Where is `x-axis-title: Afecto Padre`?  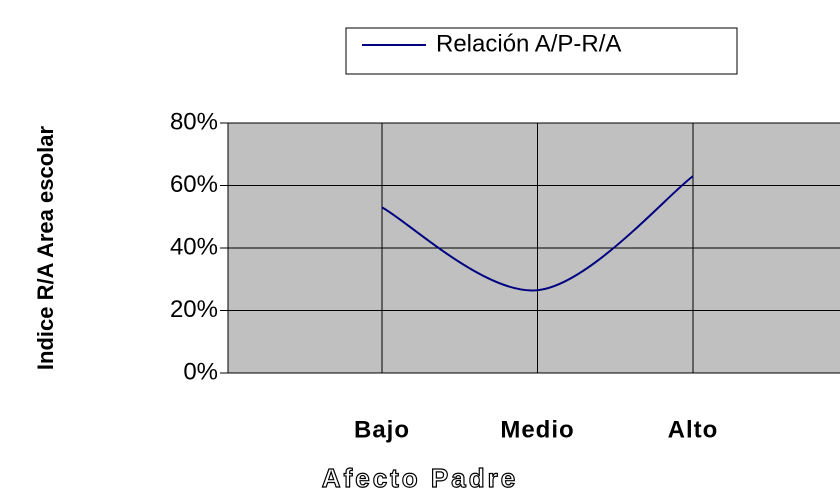
x-axis-title: Afecto Padre is located at coordinates (420, 478).